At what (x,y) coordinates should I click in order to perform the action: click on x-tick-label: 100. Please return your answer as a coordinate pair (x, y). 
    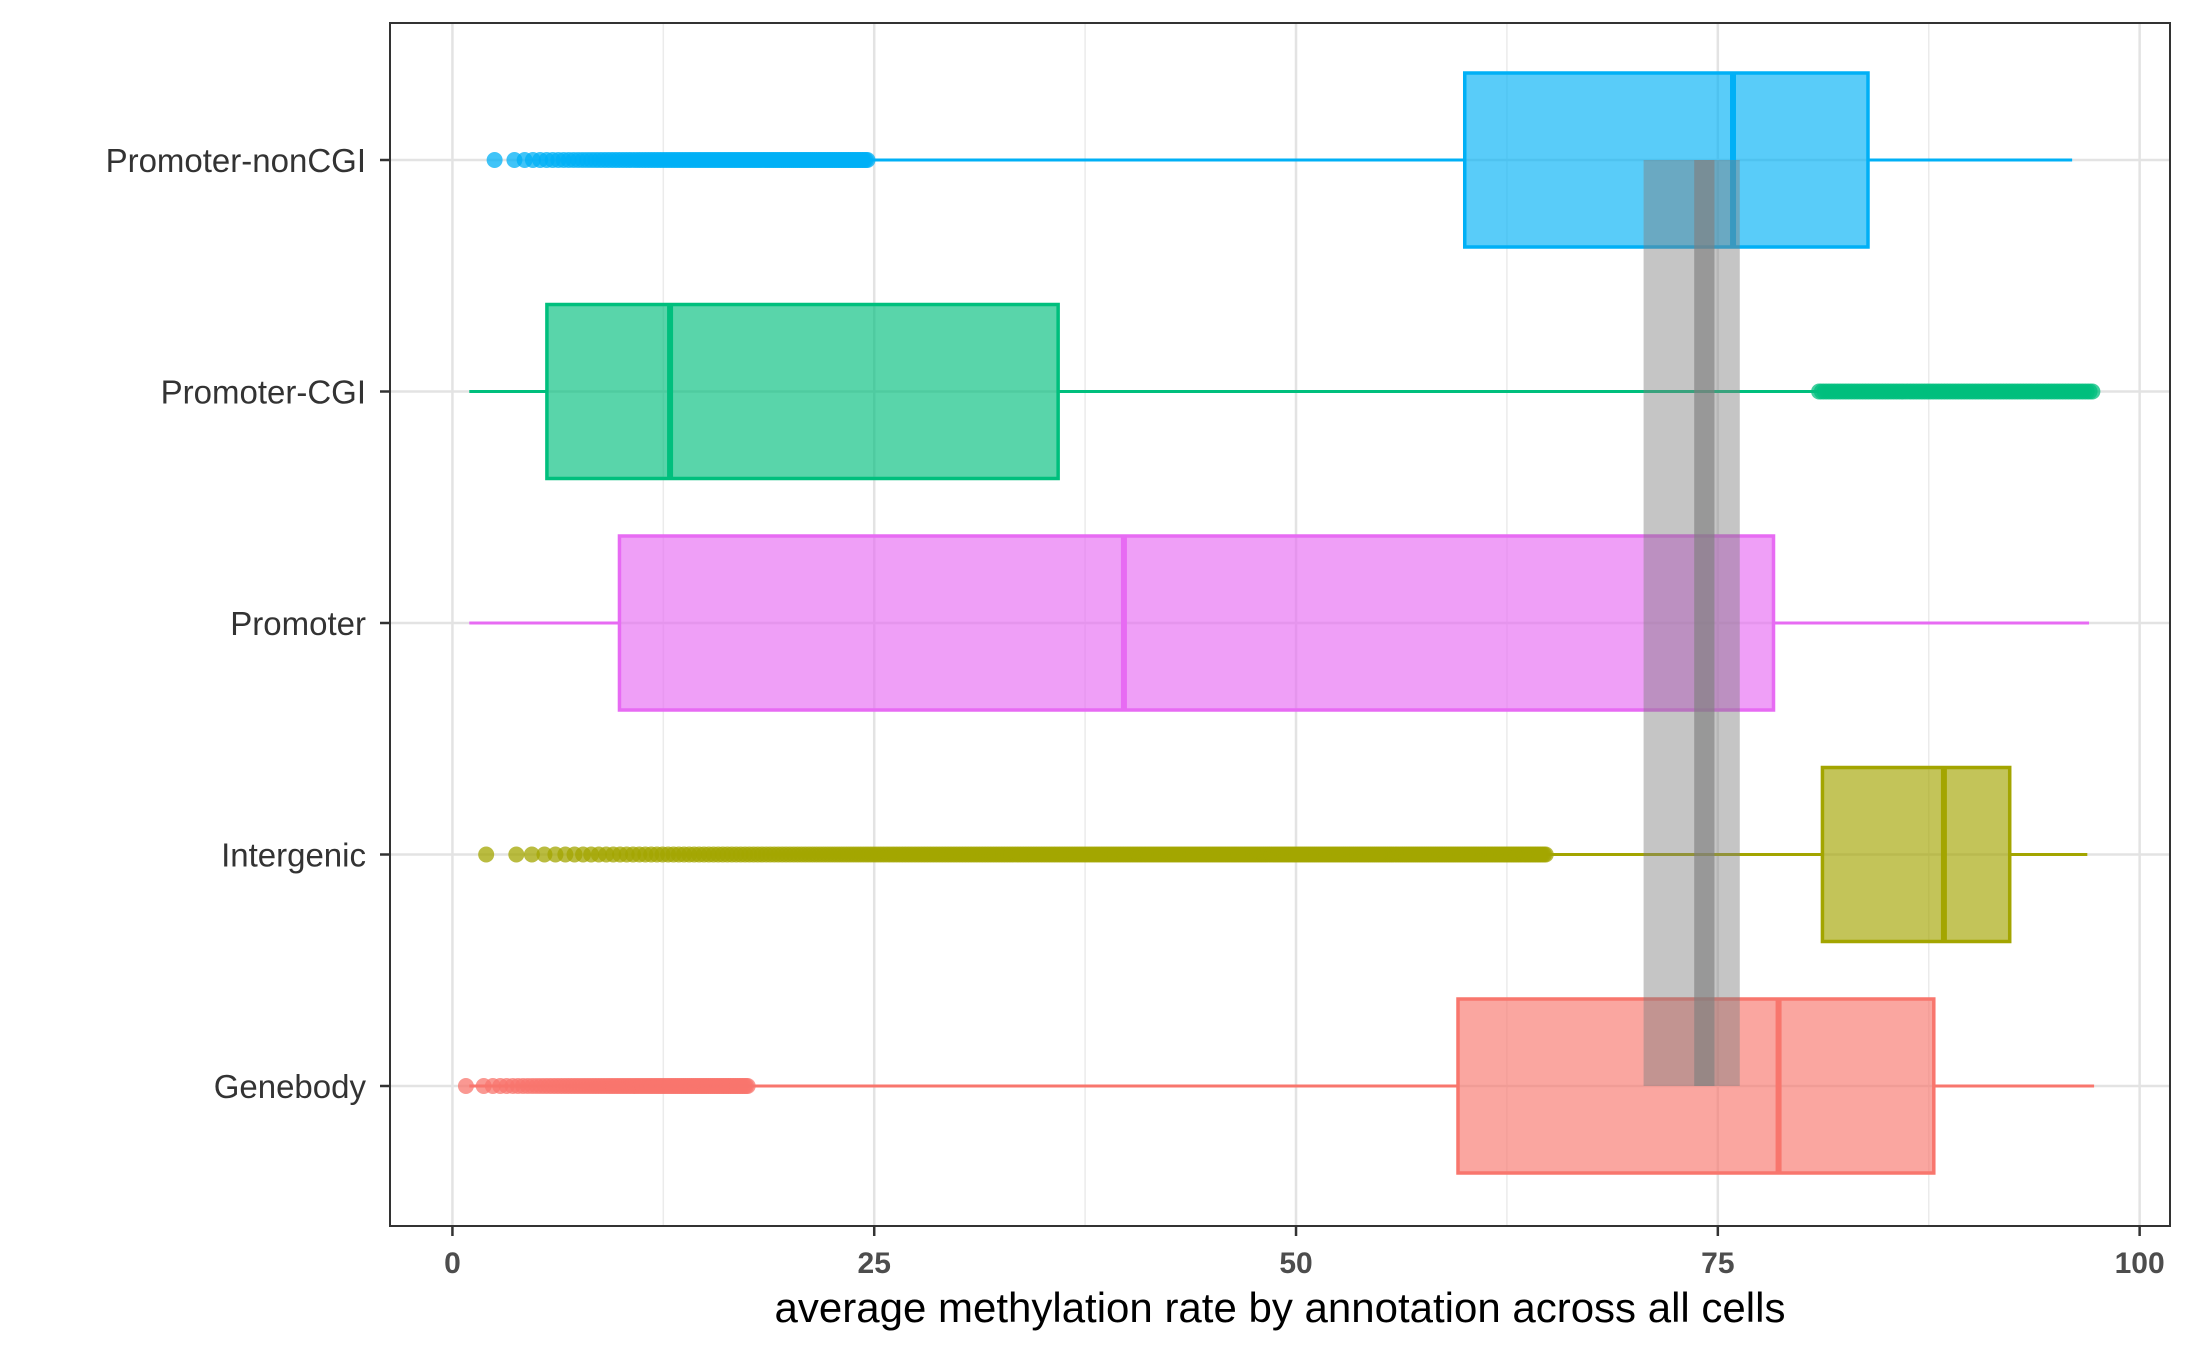
    Looking at the image, I should click on (2140, 1263).